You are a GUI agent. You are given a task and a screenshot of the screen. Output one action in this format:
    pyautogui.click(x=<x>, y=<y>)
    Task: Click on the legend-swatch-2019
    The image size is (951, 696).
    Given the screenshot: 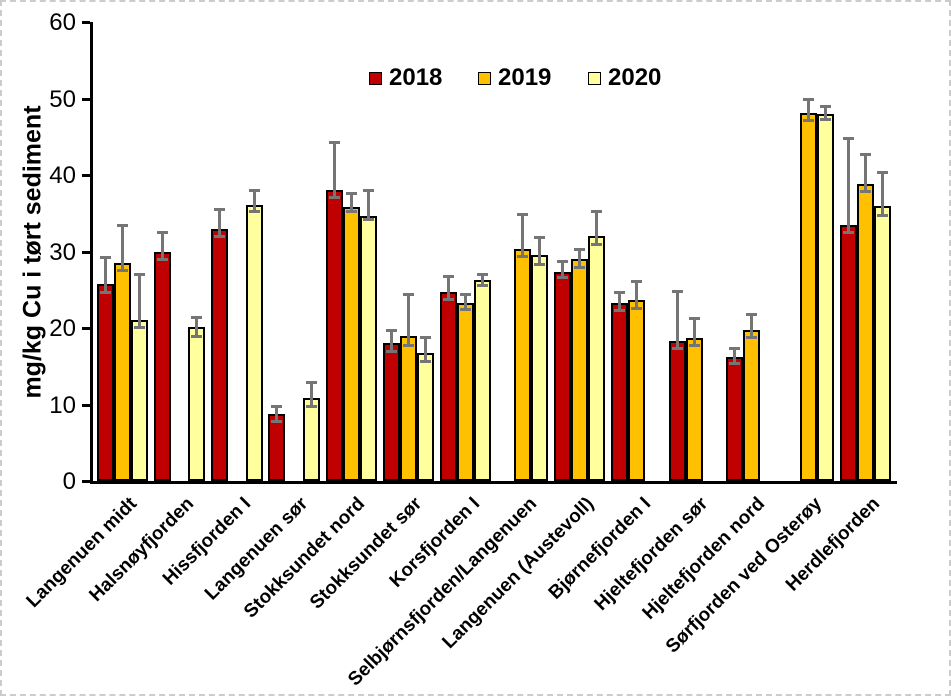 What is the action you would take?
    pyautogui.click(x=484, y=78)
    